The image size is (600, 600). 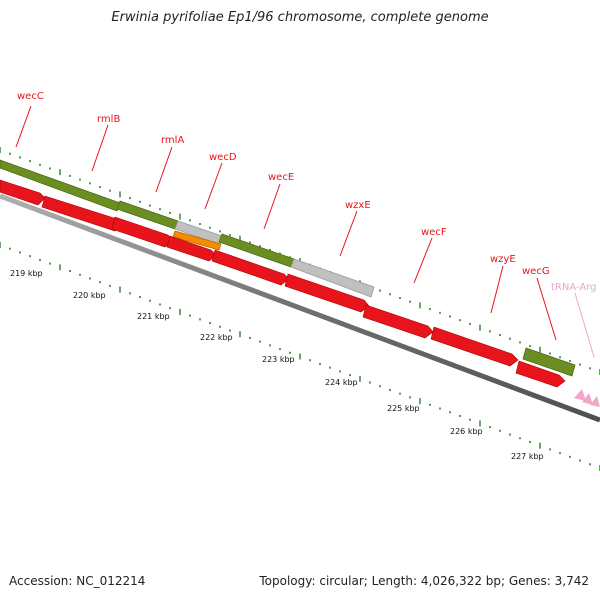 I want to click on kbp-label-223: 223 kbp, so click(x=278, y=359).